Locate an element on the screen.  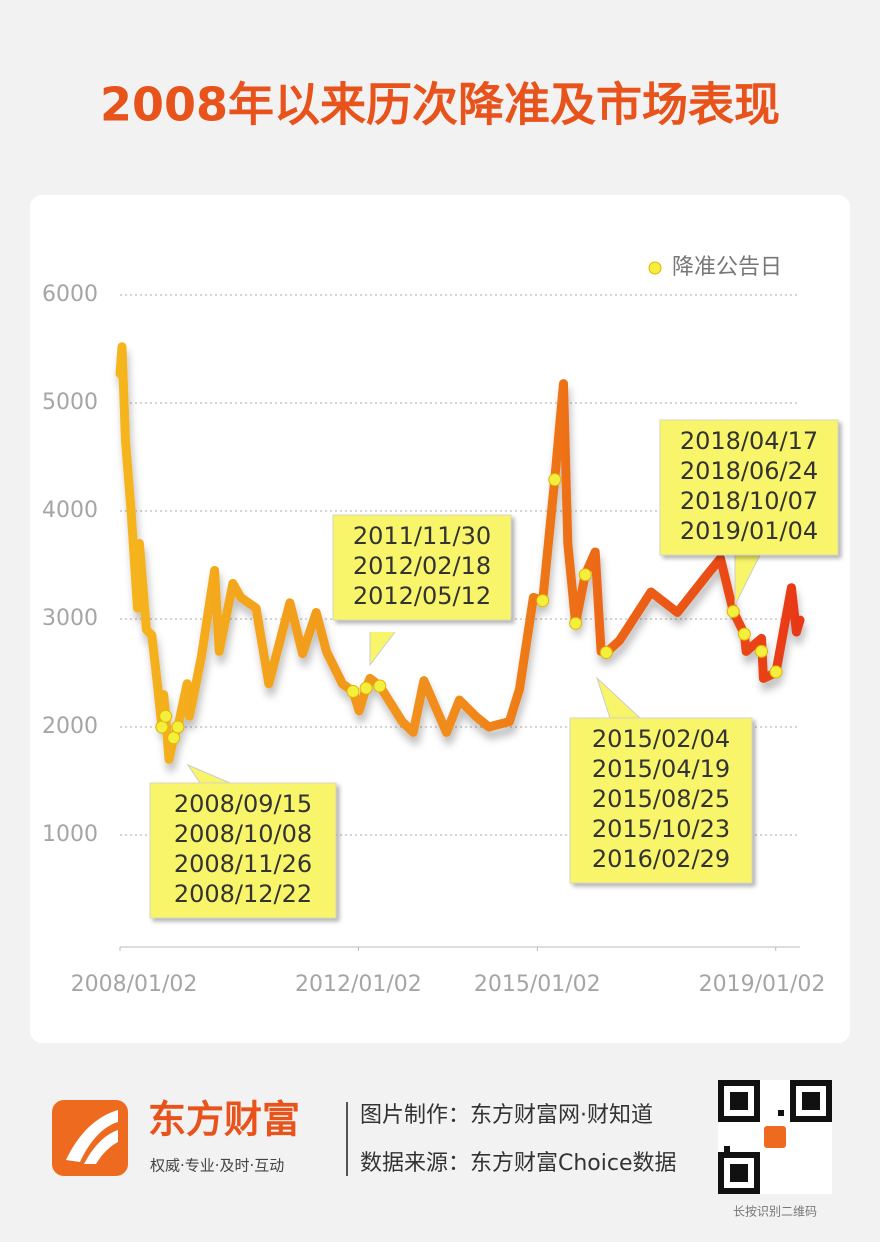
legend-marker is located at coordinates (655, 268).